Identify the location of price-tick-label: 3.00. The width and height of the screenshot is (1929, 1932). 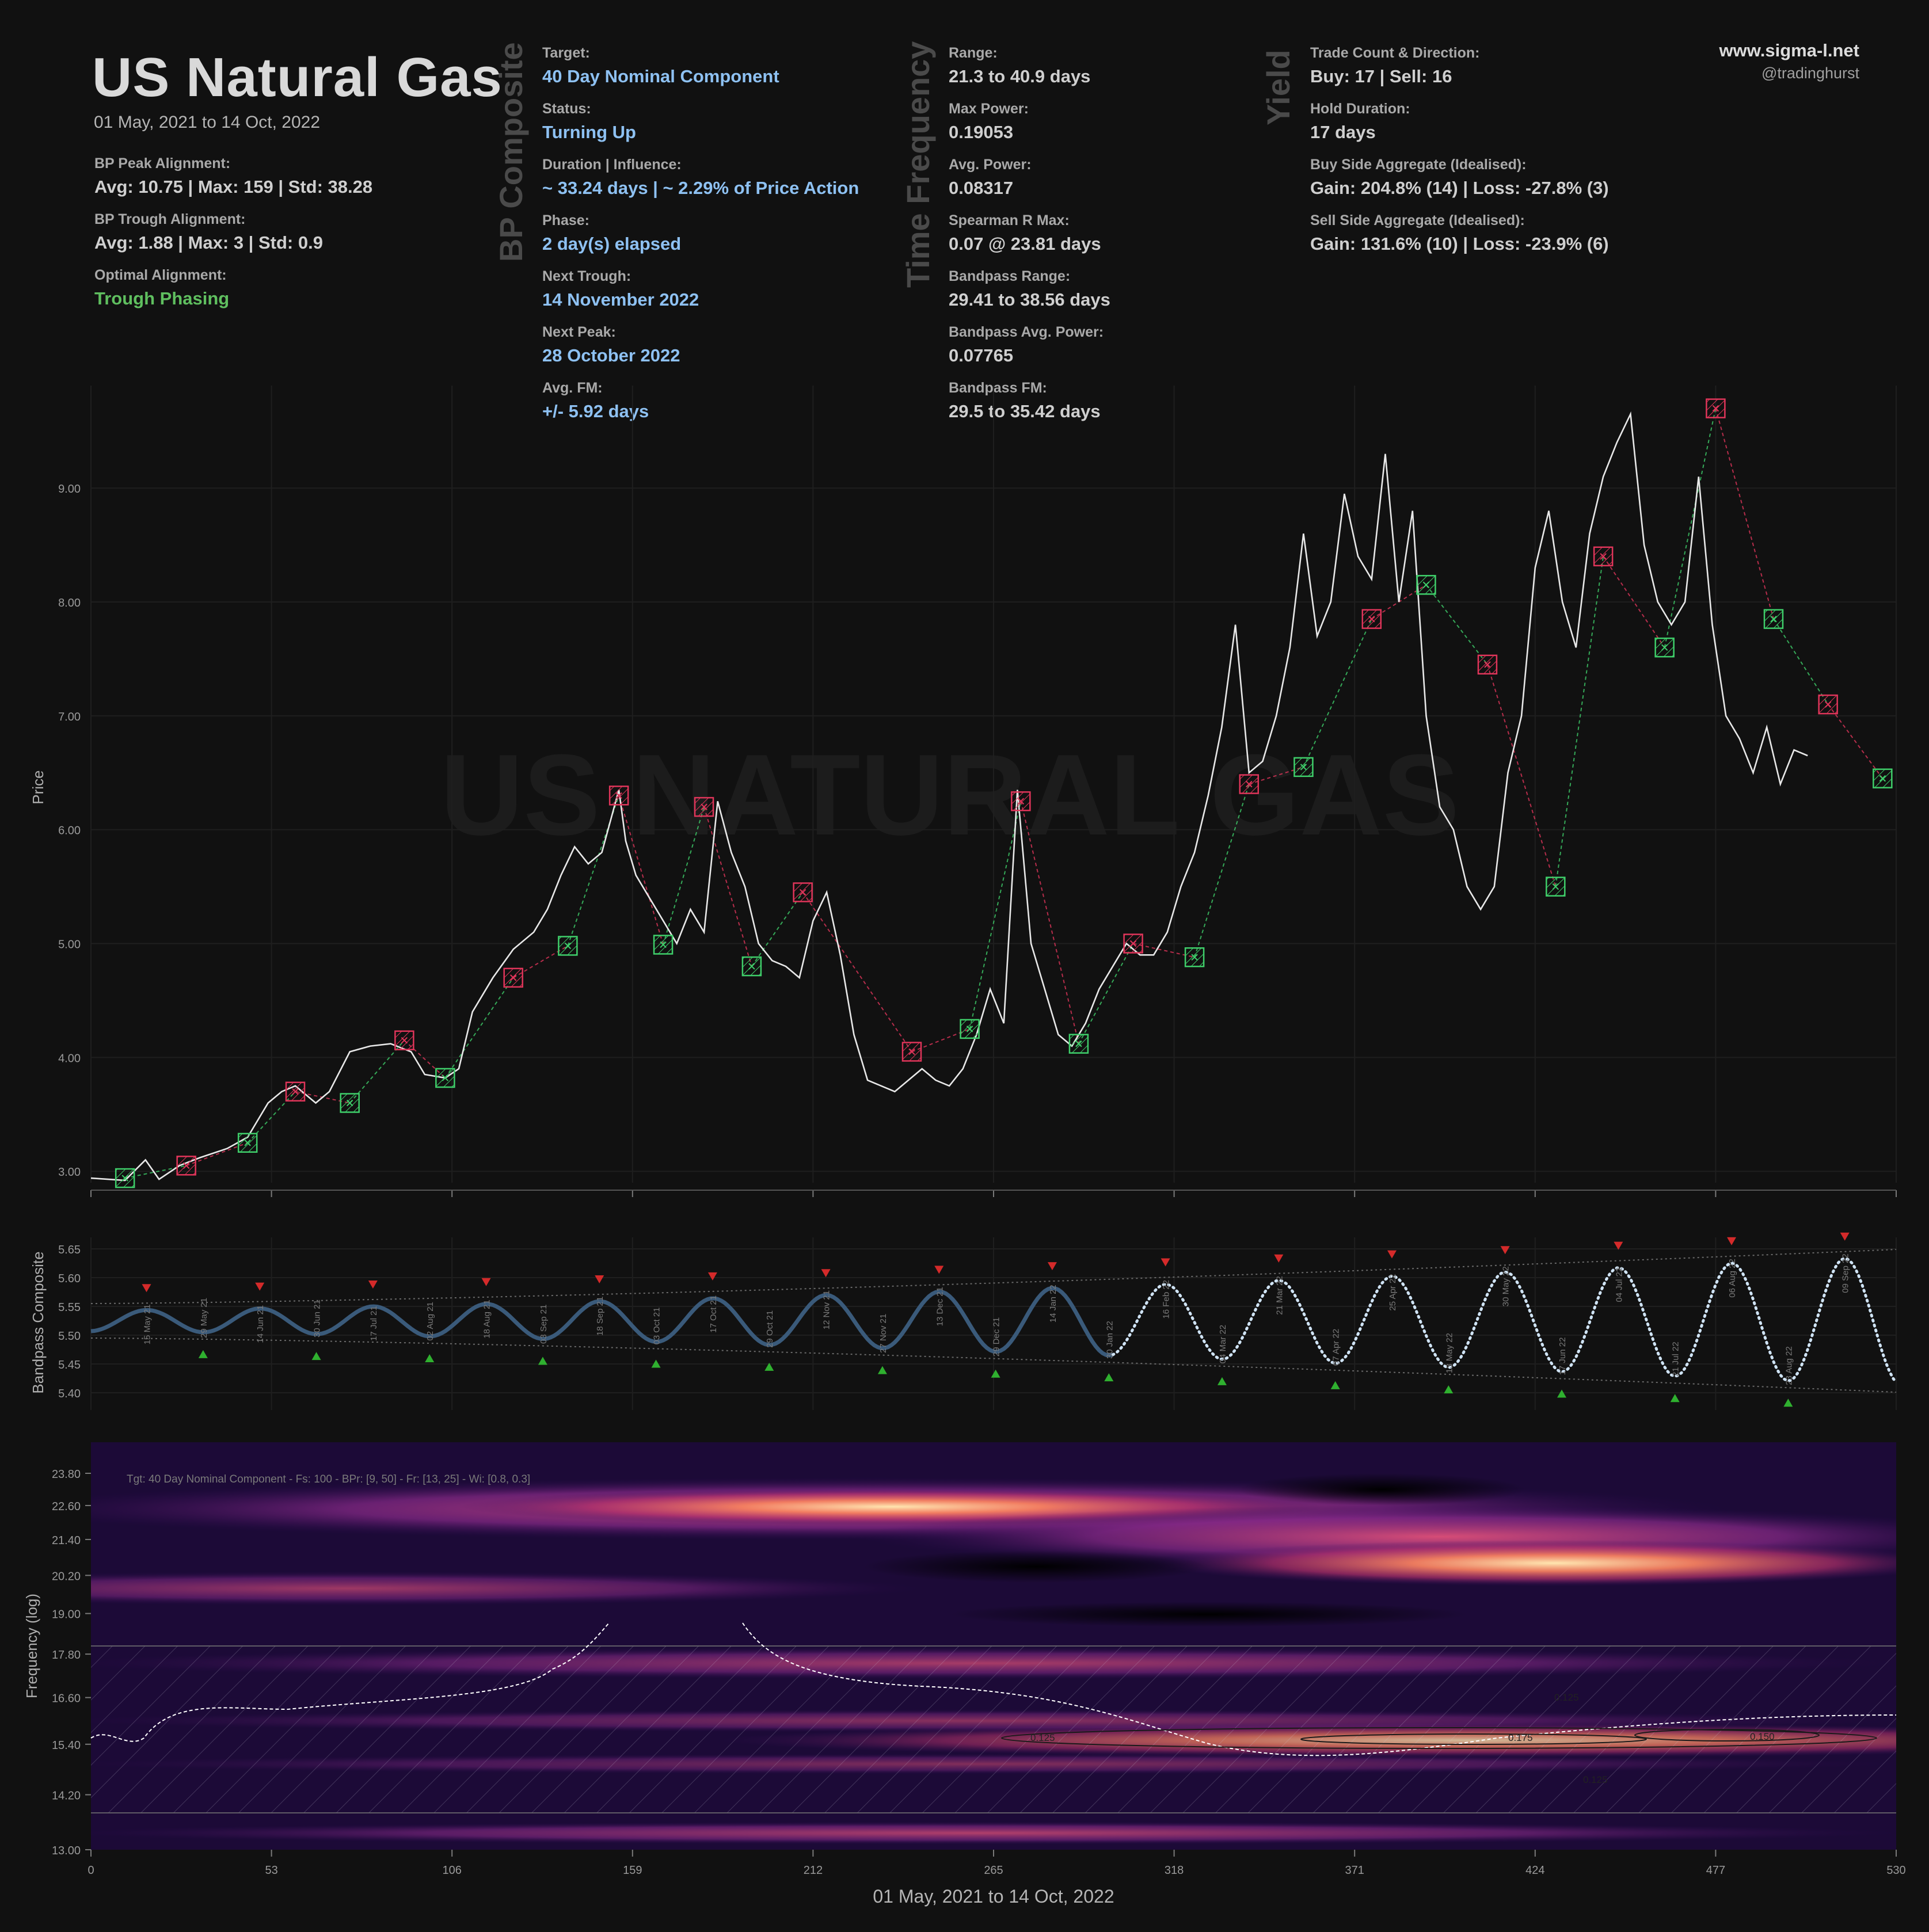
(69, 1172).